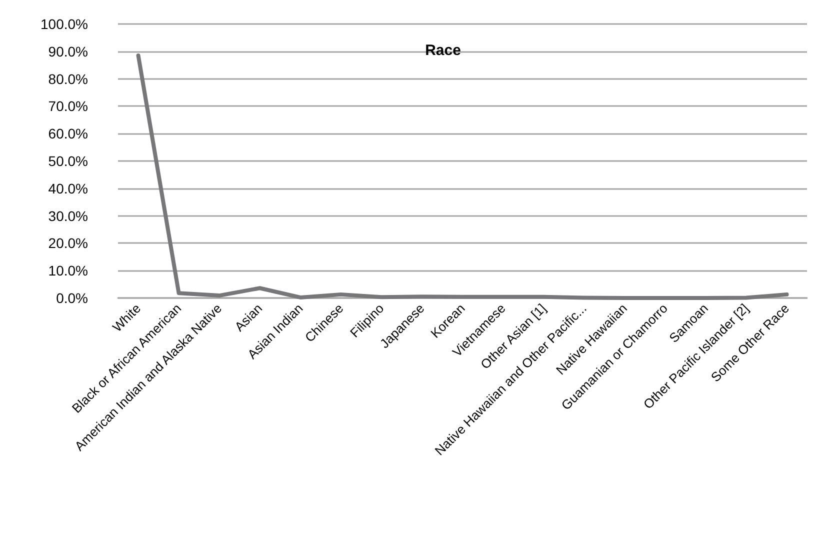  Describe the element at coordinates (68, 106) in the screenshot. I see `y-tick-label: 70.0%` at that location.